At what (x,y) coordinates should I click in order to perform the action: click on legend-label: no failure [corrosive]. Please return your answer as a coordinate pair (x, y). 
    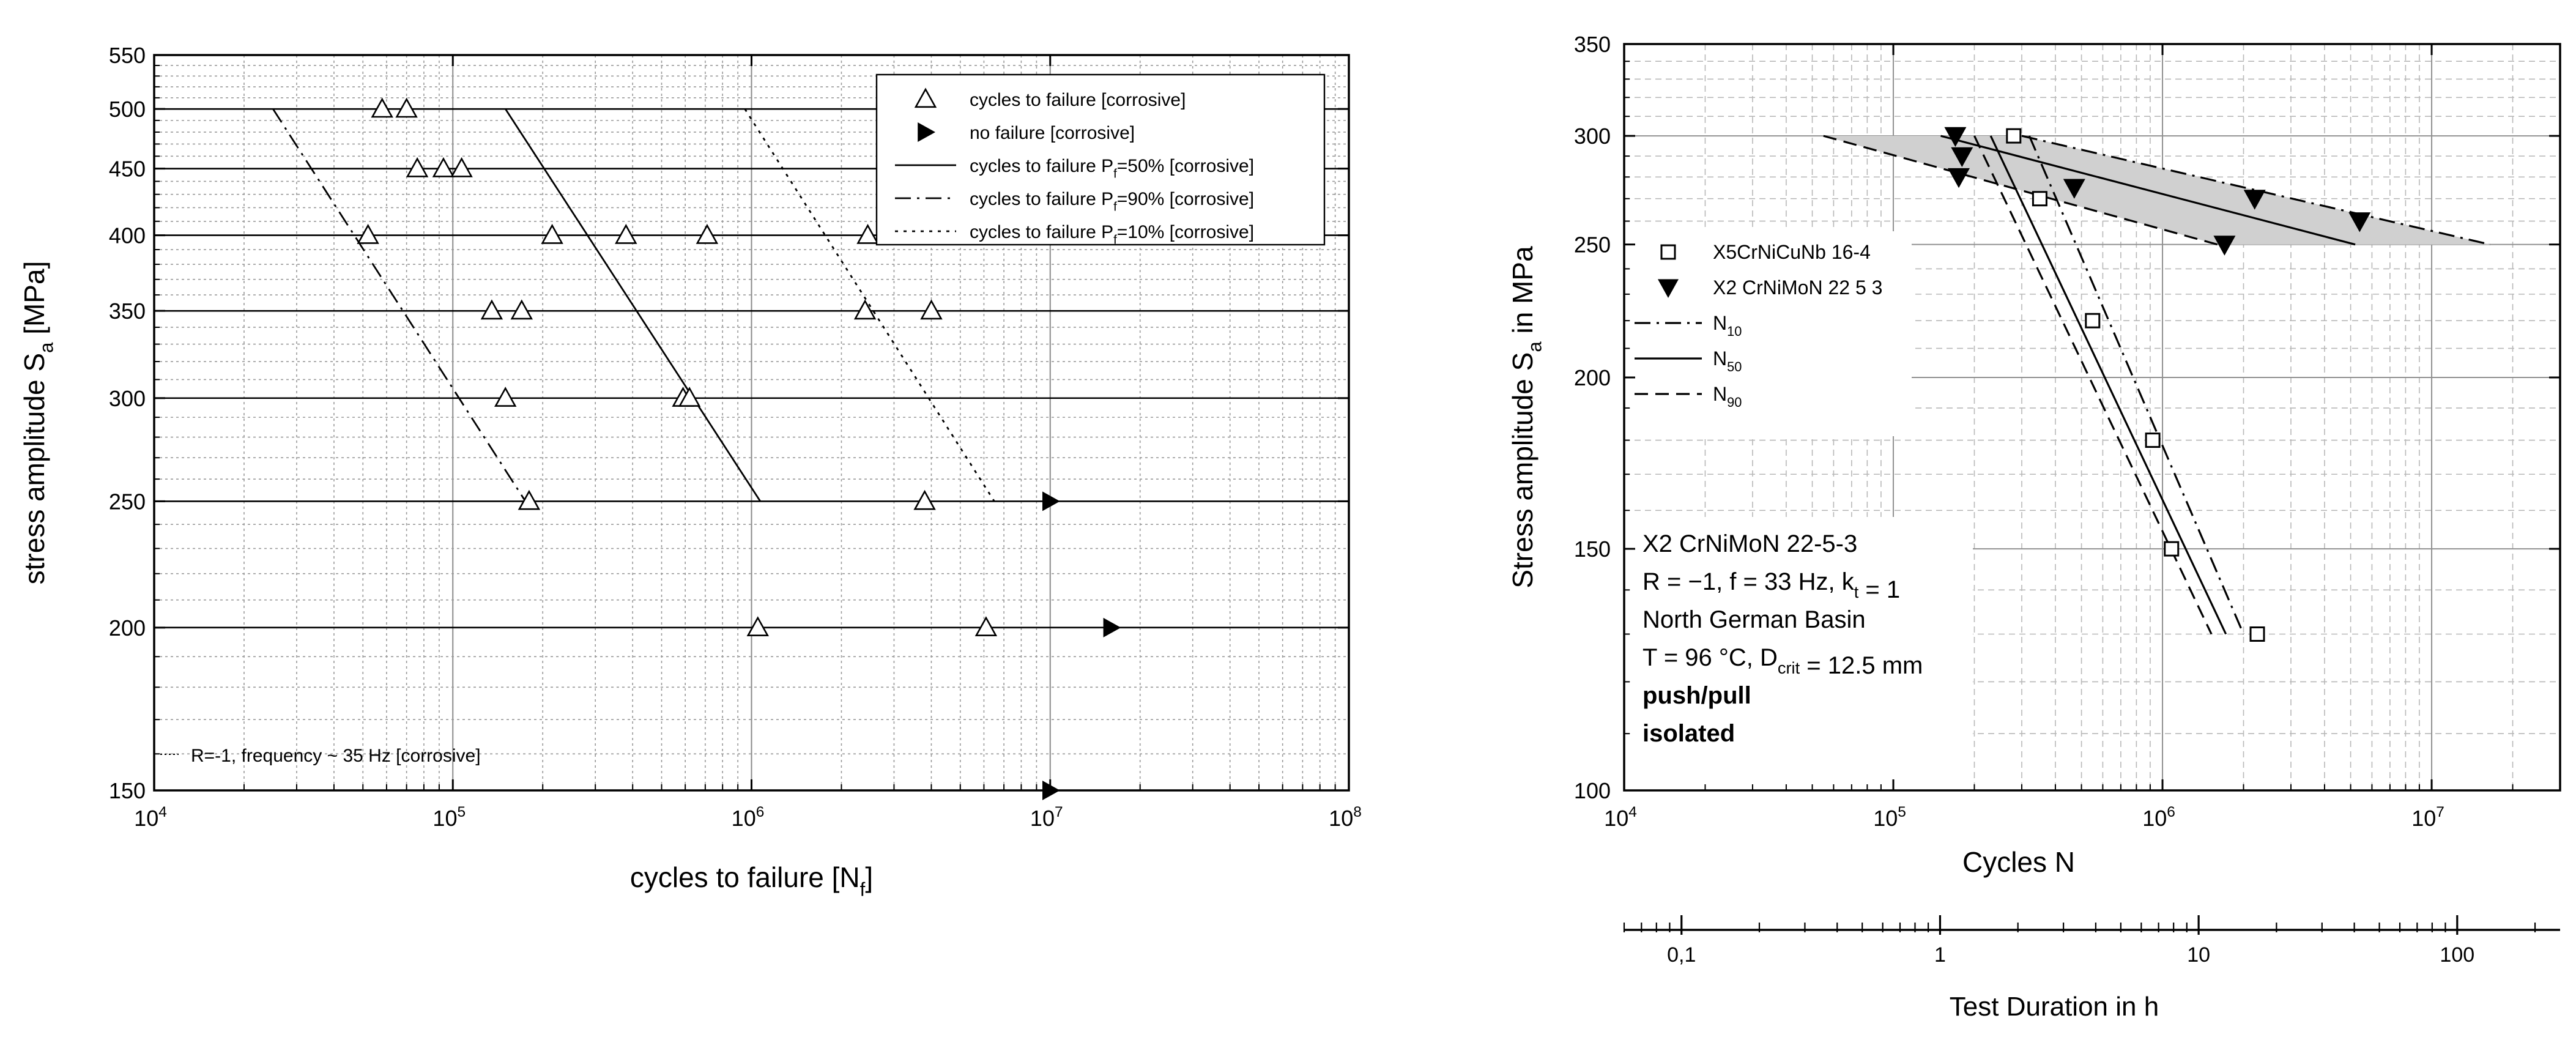
    Looking at the image, I should click on (1052, 133).